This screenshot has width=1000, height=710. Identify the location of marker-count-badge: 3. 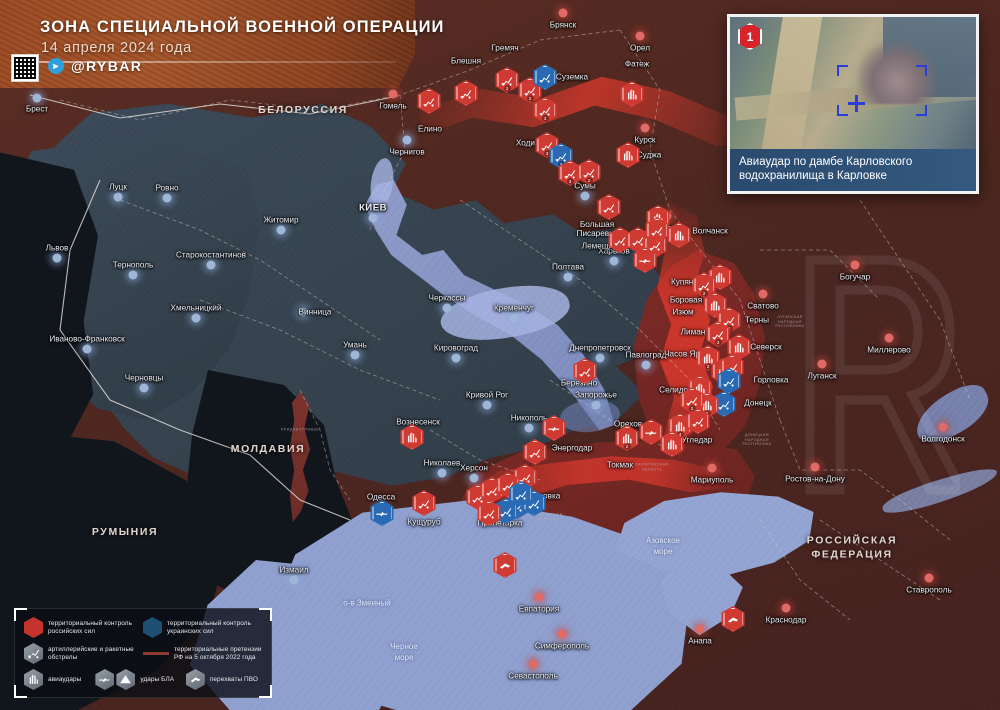
(547, 153).